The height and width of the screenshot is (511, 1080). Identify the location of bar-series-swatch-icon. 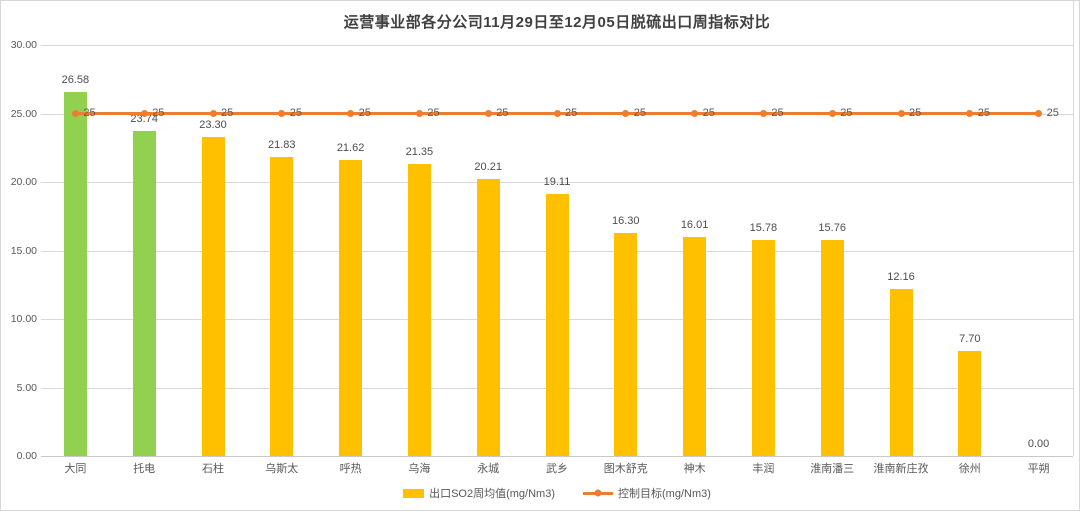
(414, 493).